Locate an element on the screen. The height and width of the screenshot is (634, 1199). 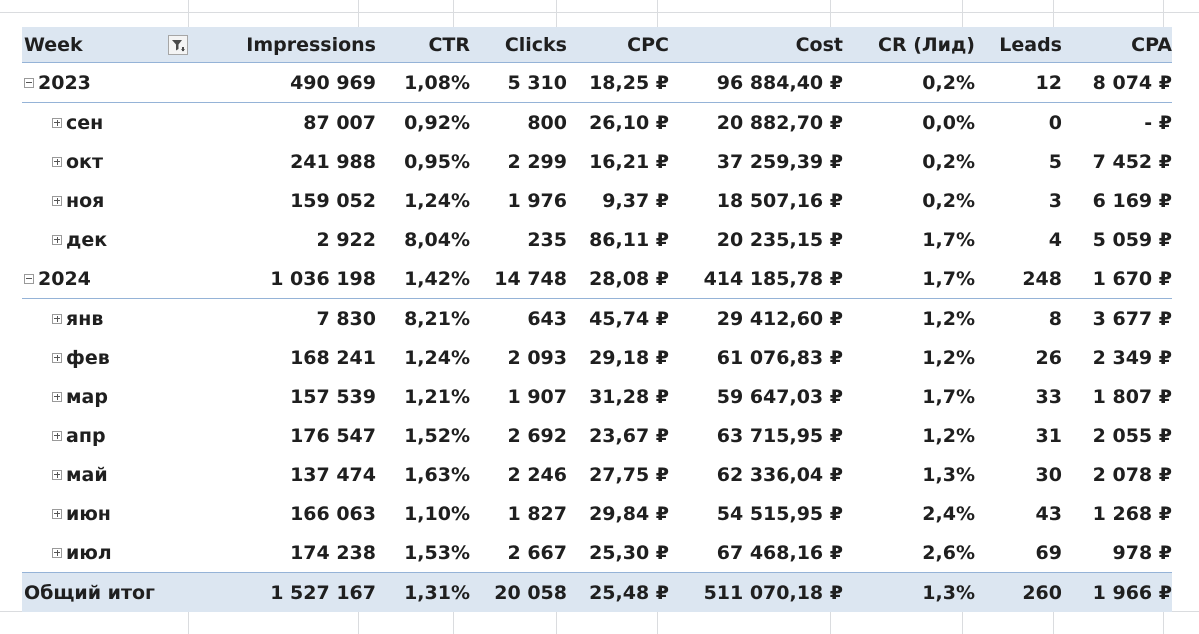
cell-impressions: 137 474 is located at coordinates (333, 474).